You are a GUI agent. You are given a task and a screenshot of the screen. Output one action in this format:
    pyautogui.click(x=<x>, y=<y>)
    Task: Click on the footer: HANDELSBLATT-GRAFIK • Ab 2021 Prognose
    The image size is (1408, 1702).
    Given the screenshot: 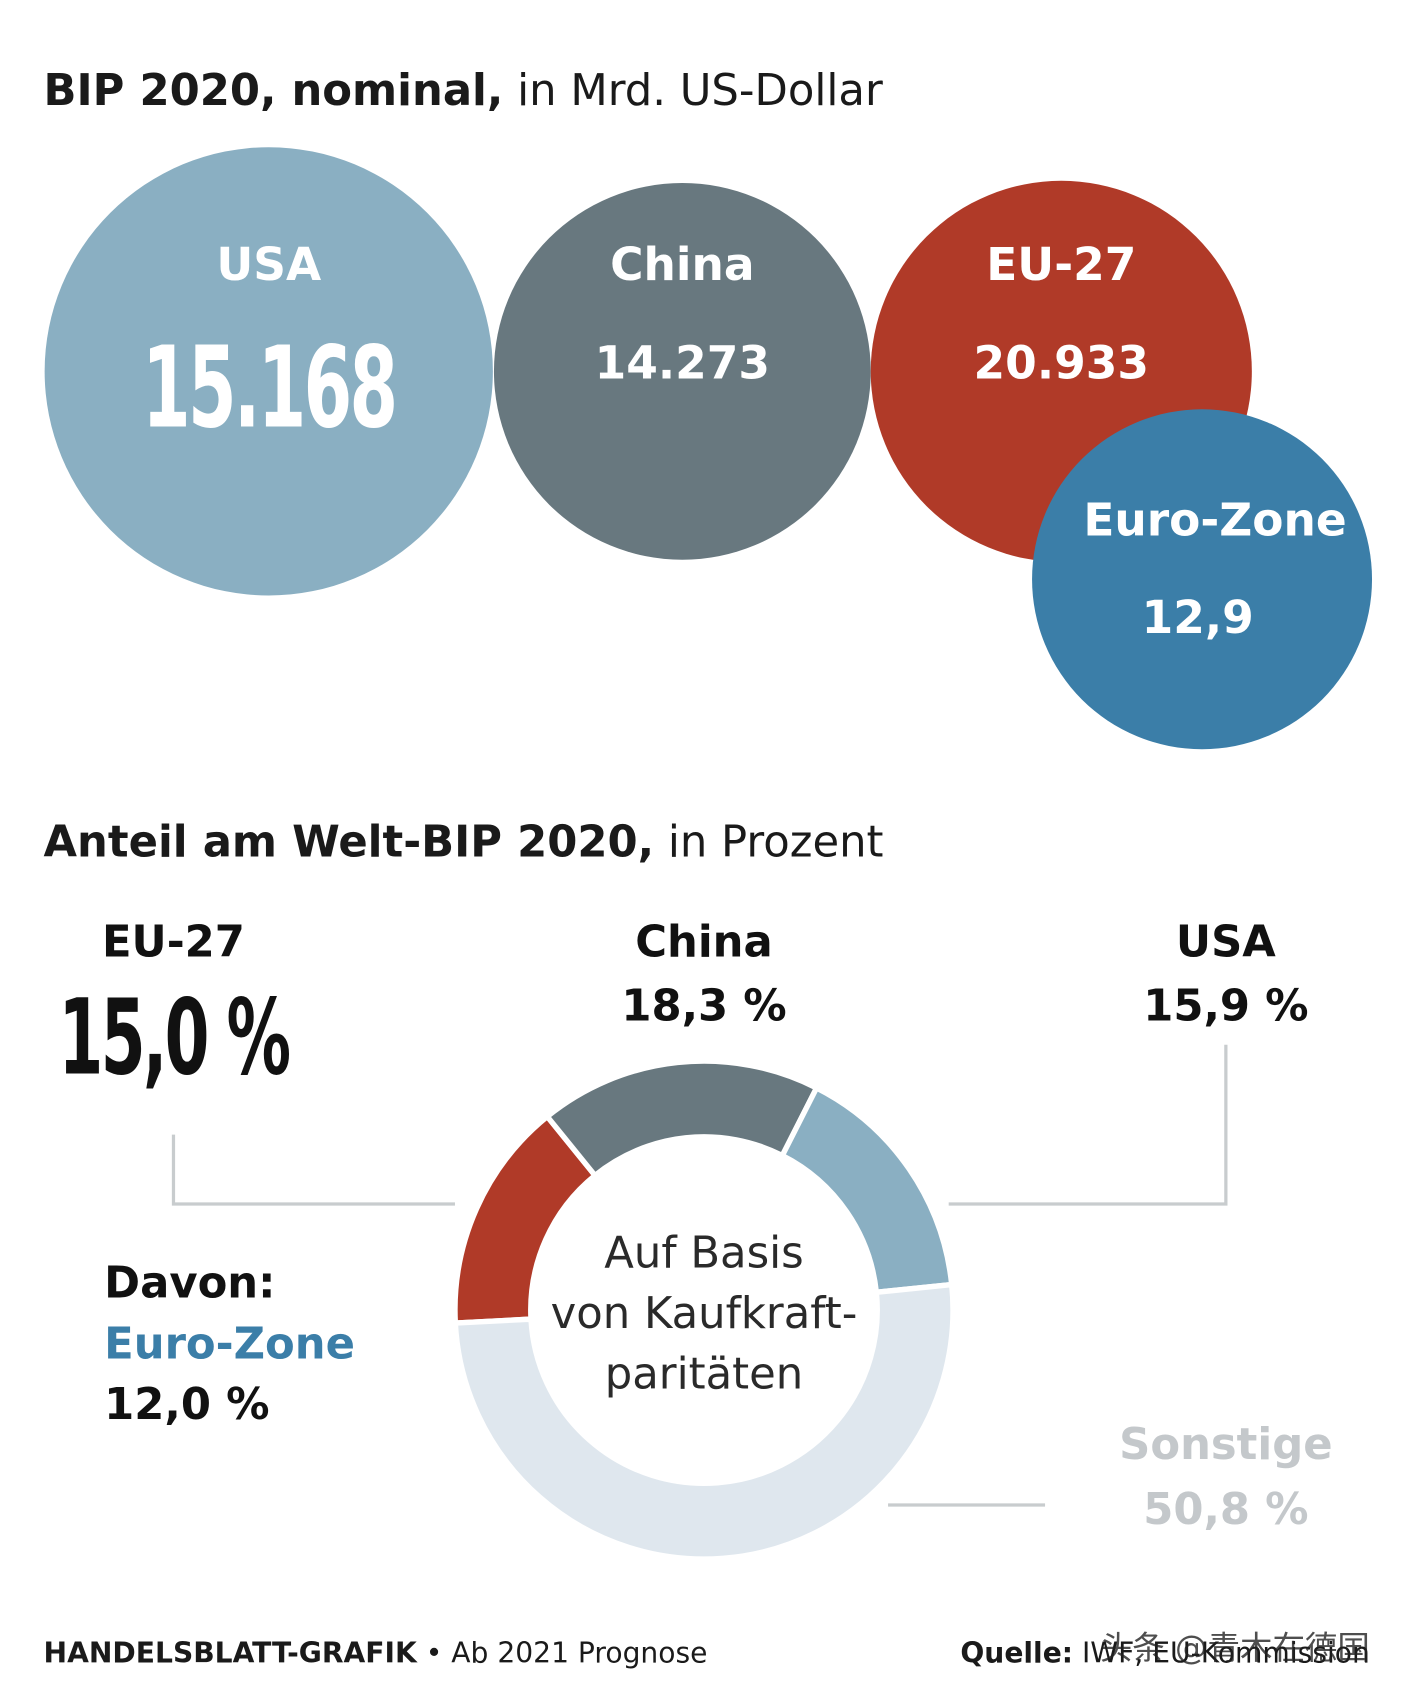 What is the action you would take?
    pyautogui.click(x=376, y=1652)
    